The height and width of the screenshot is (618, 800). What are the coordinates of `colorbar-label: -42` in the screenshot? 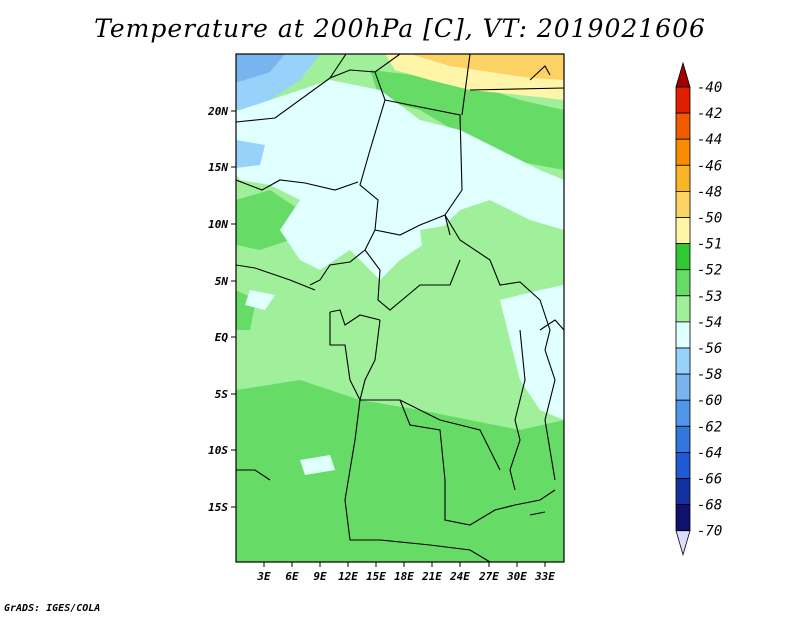 It's located at (709, 114).